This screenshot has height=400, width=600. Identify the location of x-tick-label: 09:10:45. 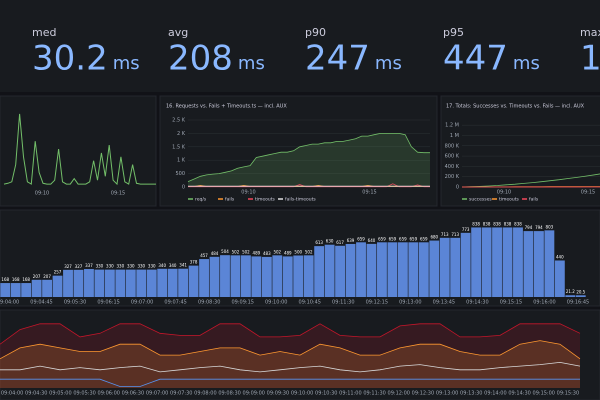
(310, 303).